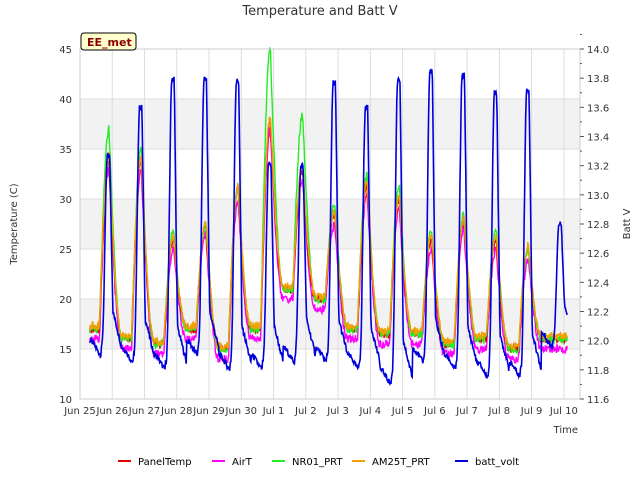 The height and width of the screenshot is (480, 640). I want to click on y-tick-label: 10, so click(65, 400).